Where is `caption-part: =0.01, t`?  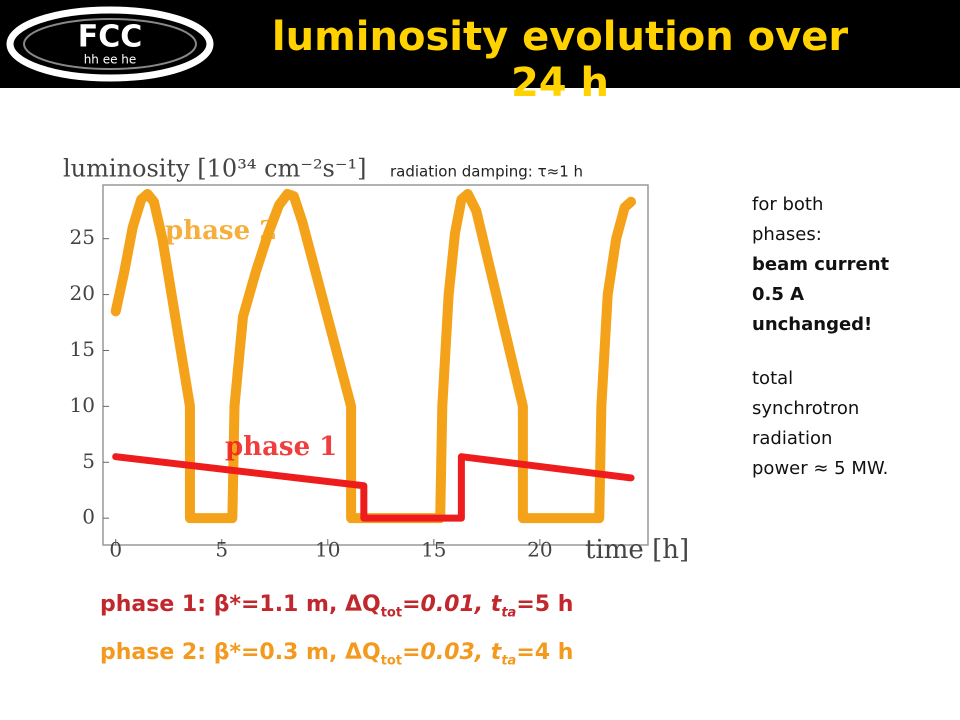 caption-part: =0.01, t is located at coordinates (452, 604).